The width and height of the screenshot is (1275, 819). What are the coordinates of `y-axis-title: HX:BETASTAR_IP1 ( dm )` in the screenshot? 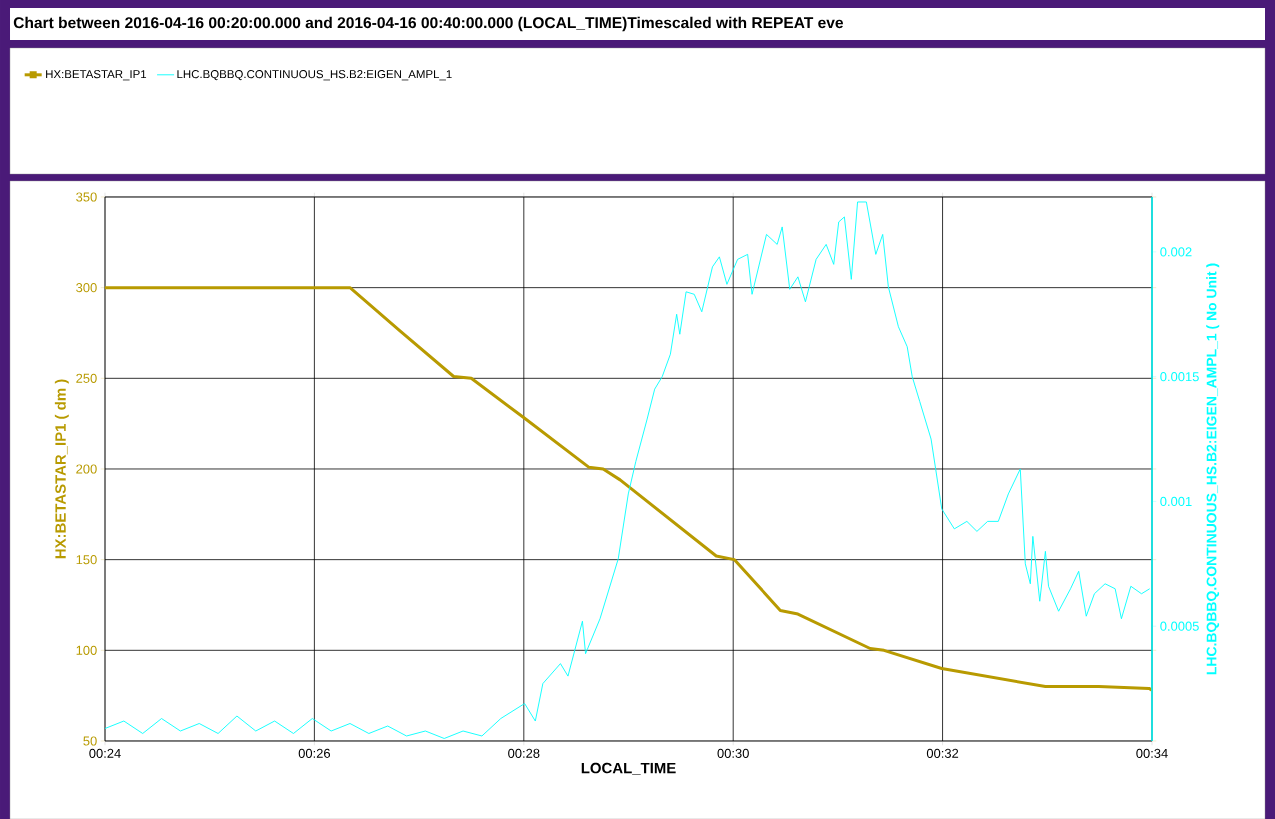 It's located at (61, 469).